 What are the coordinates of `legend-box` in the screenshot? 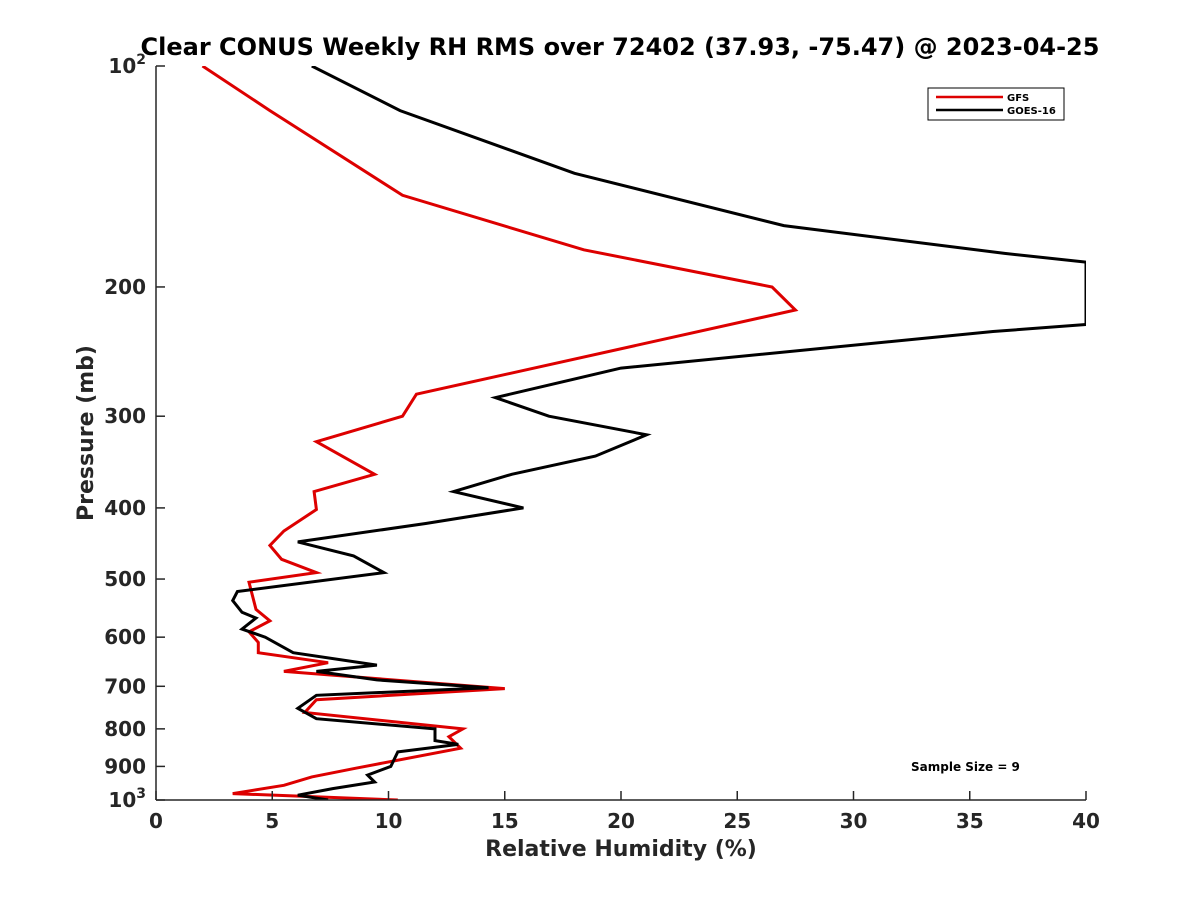 It's located at (996, 104).